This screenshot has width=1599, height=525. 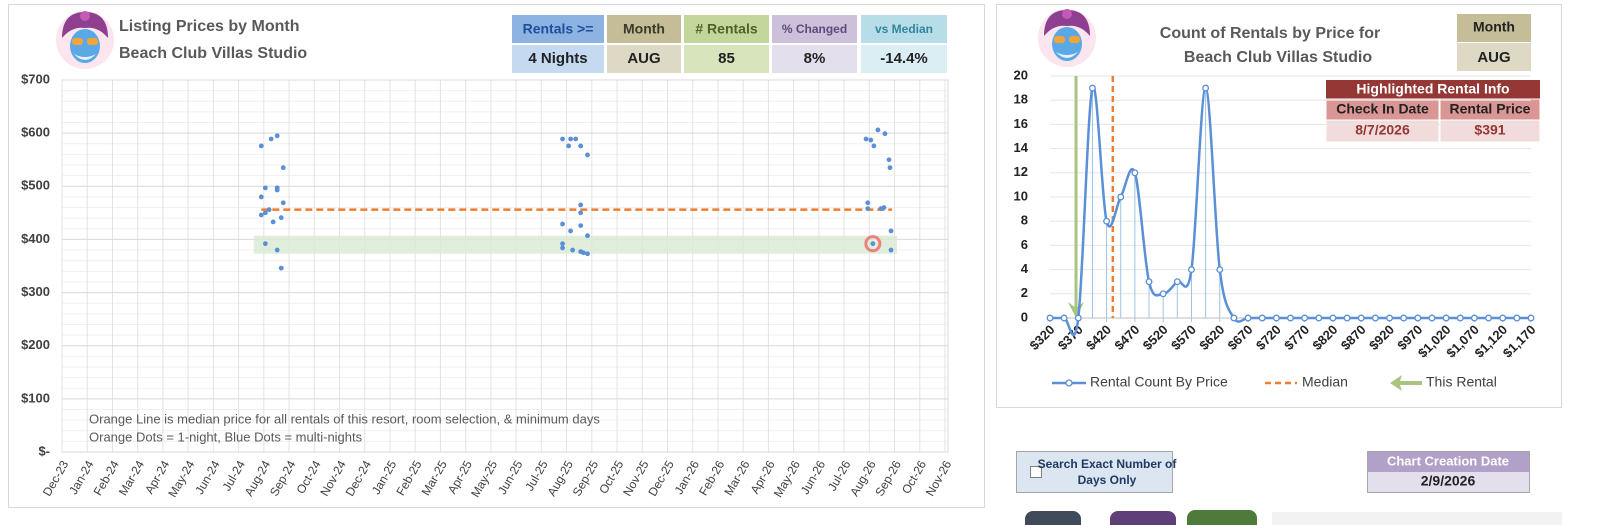 What do you see at coordinates (44, 450) in the screenshot?
I see `y-tick-label: $-` at bounding box center [44, 450].